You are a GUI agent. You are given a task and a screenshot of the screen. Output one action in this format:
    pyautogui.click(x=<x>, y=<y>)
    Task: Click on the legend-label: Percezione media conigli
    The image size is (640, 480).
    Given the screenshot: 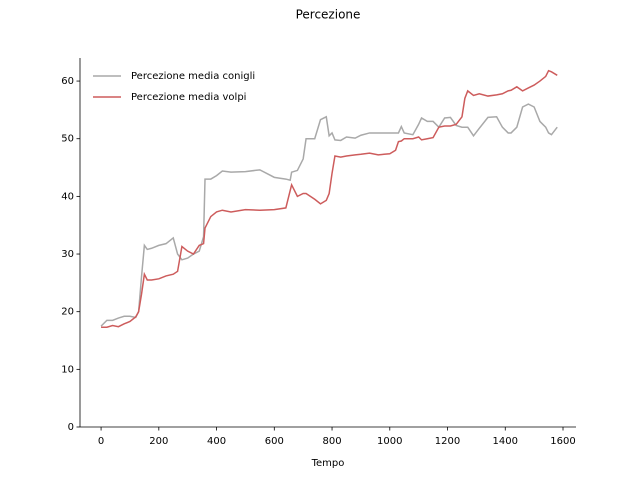 What is the action you would take?
    pyautogui.click(x=193, y=76)
    